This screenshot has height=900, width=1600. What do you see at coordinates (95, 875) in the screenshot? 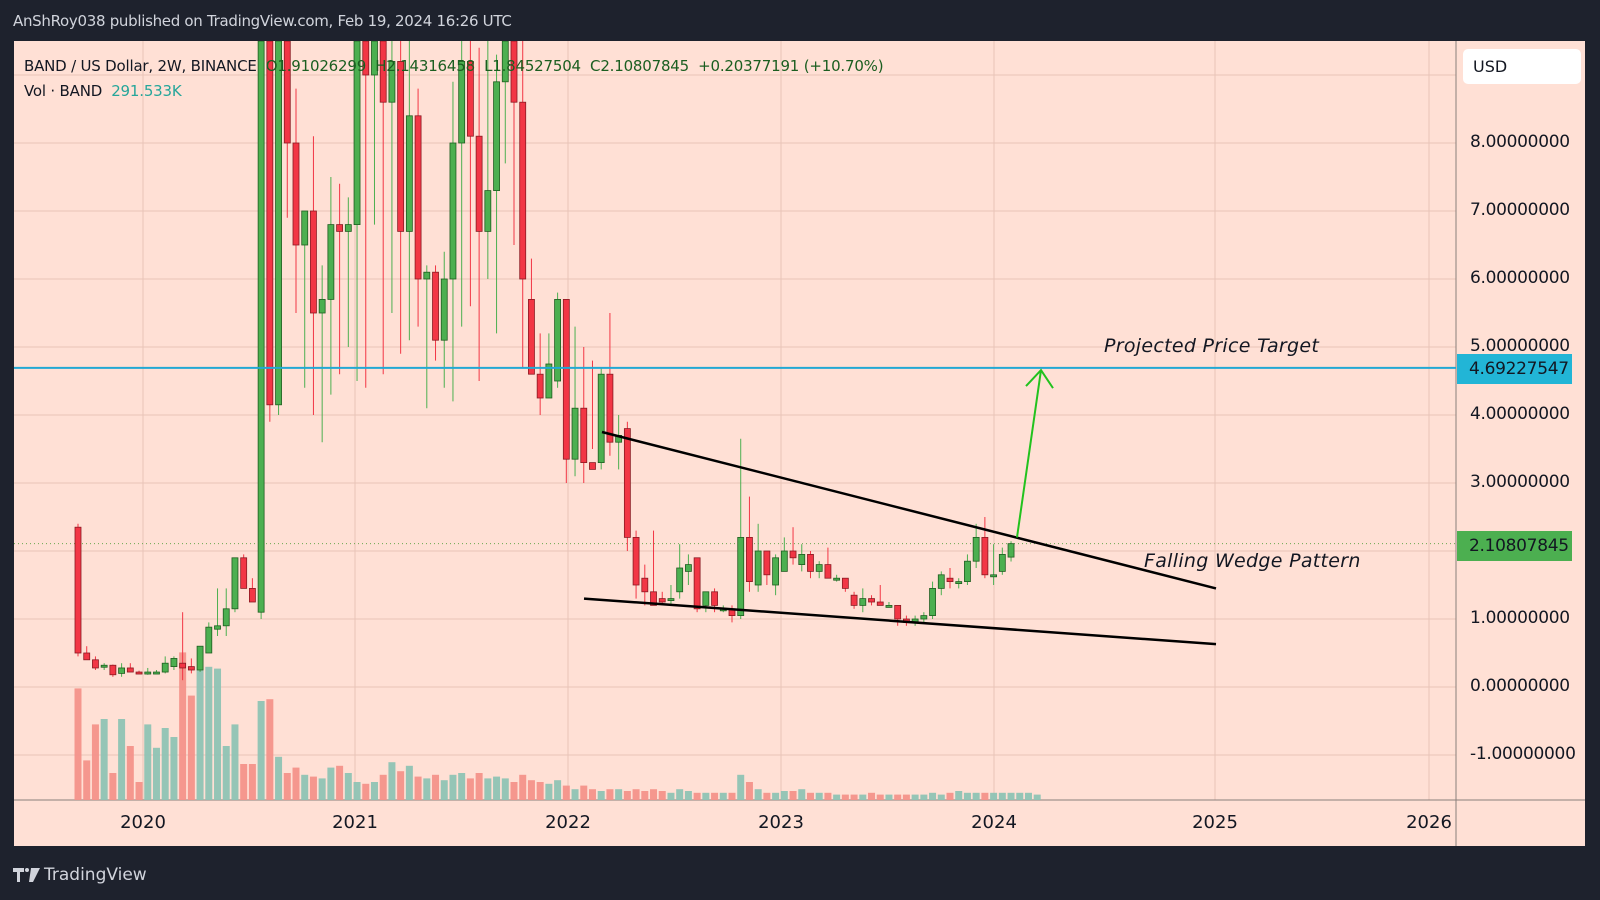
I see `brand-name: TradingView` at bounding box center [95, 875].